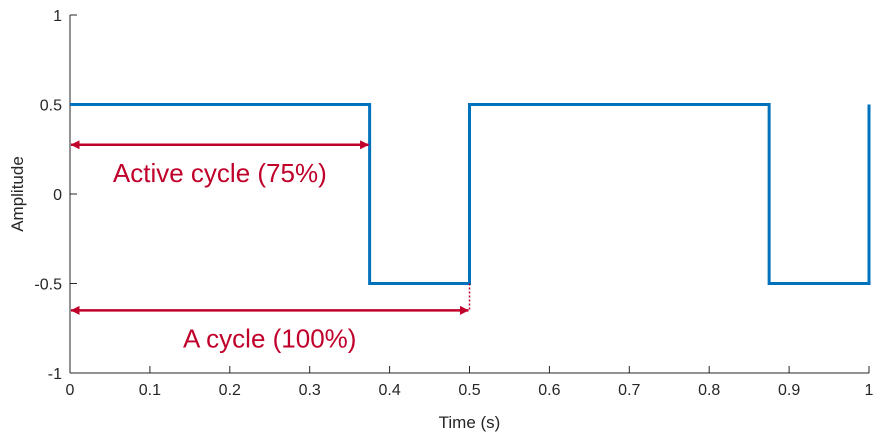  Describe the element at coordinates (789, 390) in the screenshot. I see `x-tick-label: 0.9` at that location.